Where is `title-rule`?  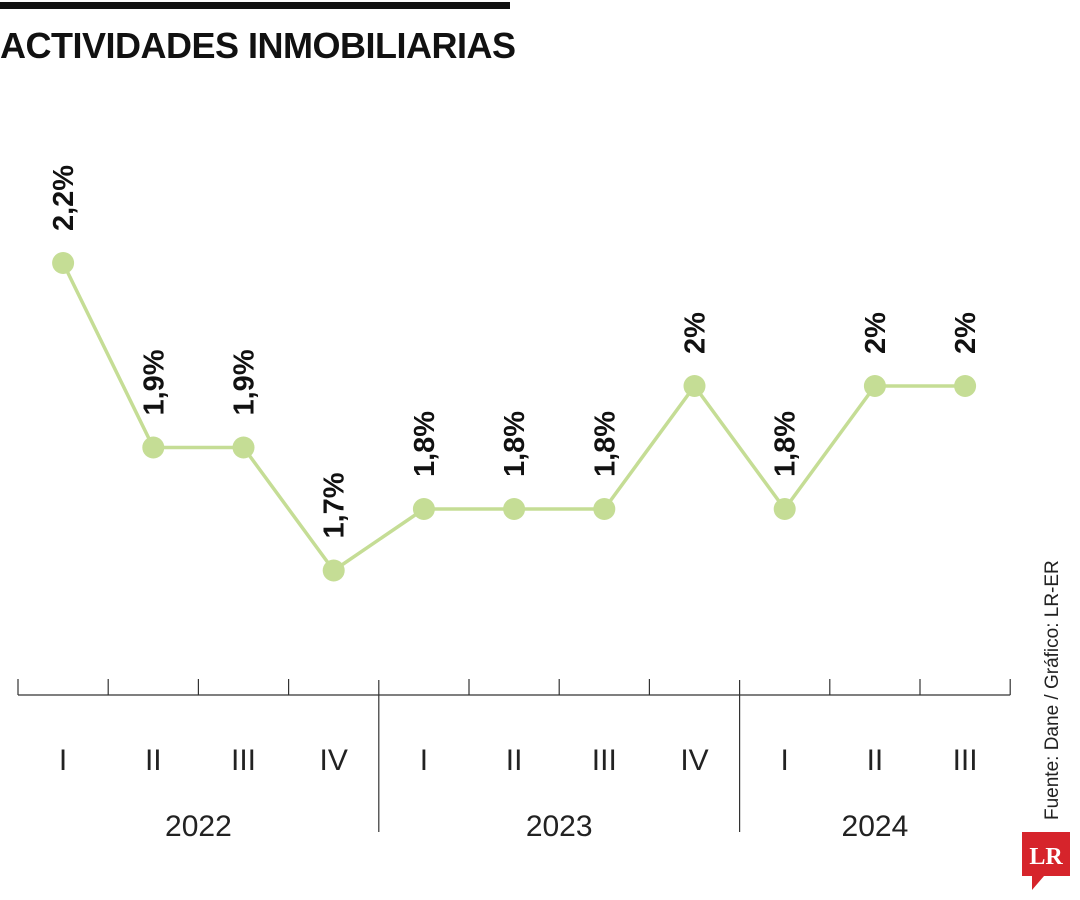 title-rule is located at coordinates (255, 5).